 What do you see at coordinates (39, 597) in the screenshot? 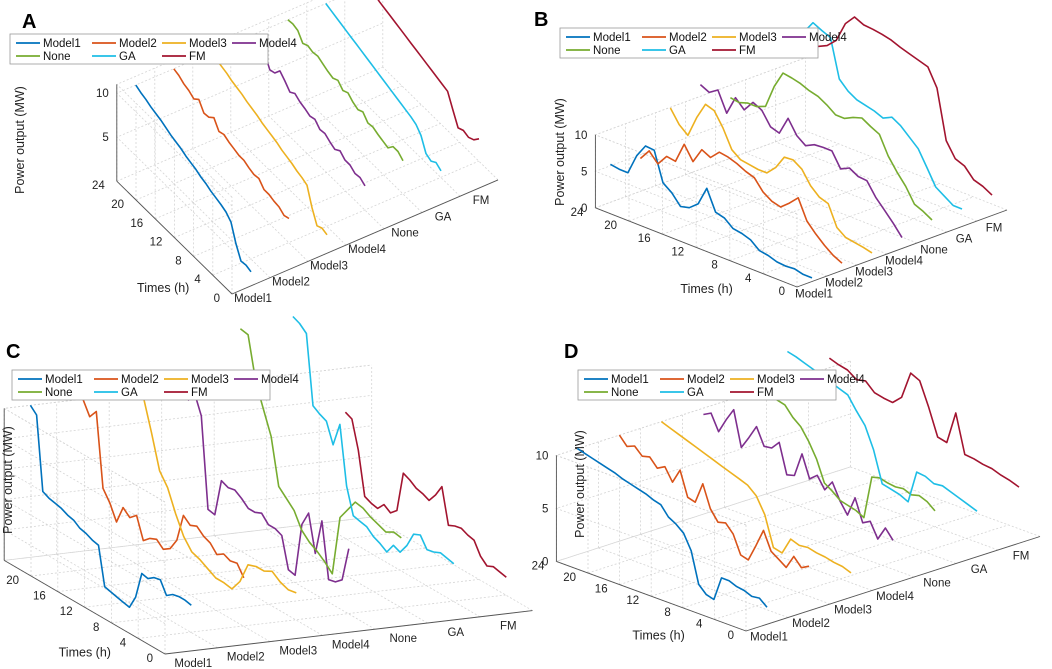
I see `time-tick-label: 16` at bounding box center [39, 597].